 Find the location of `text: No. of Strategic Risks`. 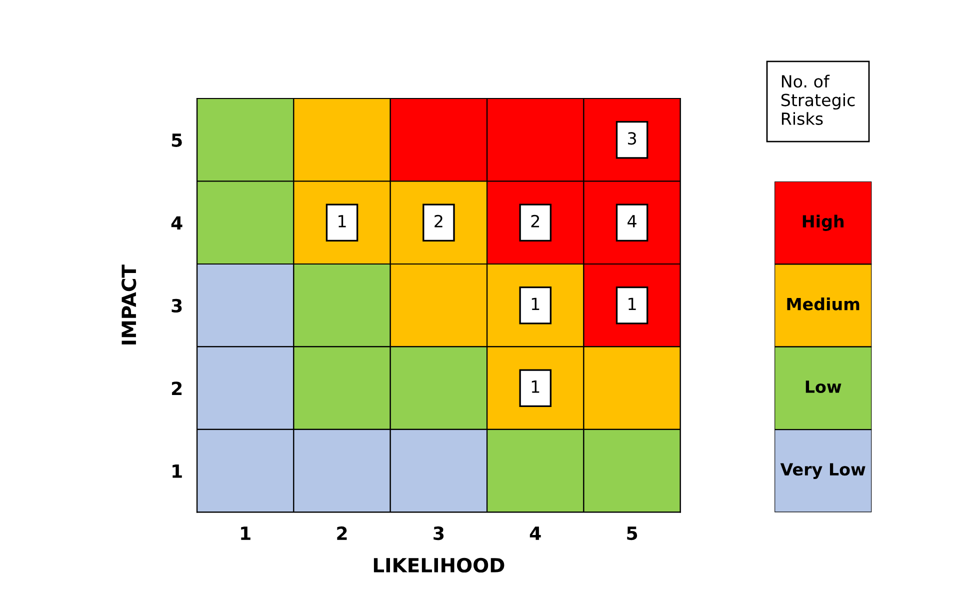

text: No. of Strategic Risks is located at coordinates (818, 99).